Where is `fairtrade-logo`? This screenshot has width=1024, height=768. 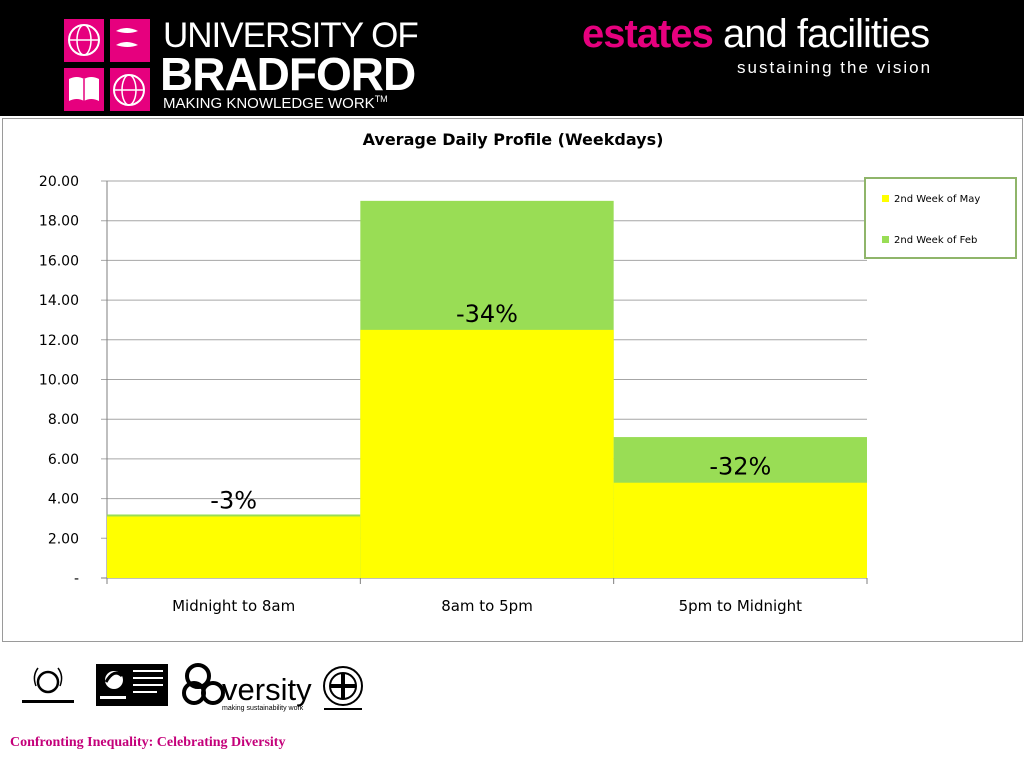
fairtrade-logo is located at coordinates (132, 685).